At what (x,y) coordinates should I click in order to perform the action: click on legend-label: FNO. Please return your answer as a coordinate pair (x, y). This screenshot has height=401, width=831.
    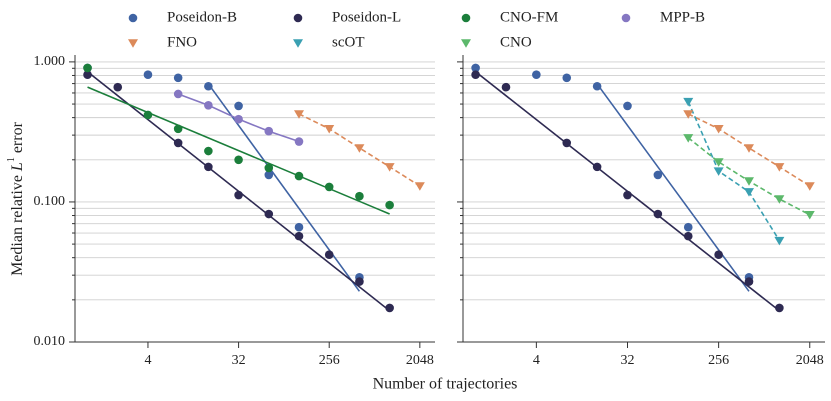
    Looking at the image, I should click on (182, 42).